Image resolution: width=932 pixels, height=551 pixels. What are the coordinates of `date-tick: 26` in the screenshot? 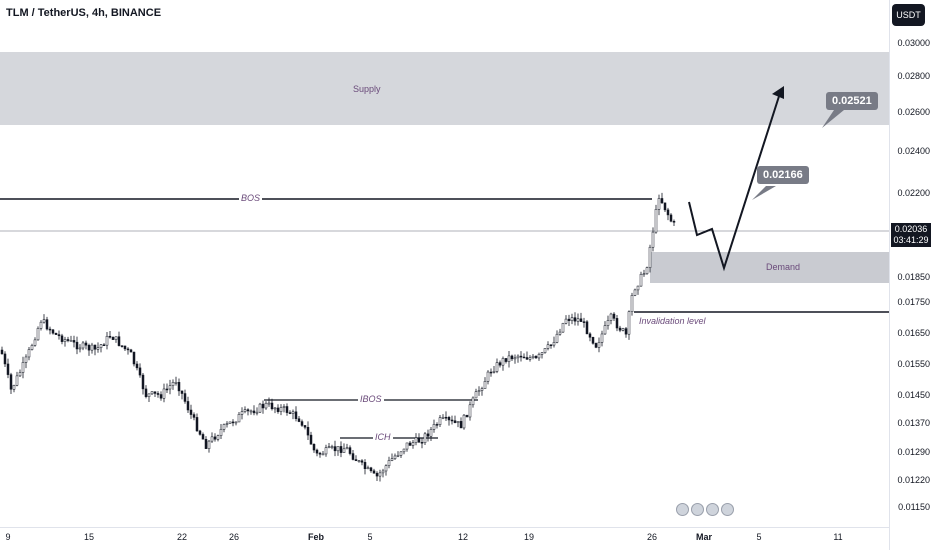 It's located at (652, 537).